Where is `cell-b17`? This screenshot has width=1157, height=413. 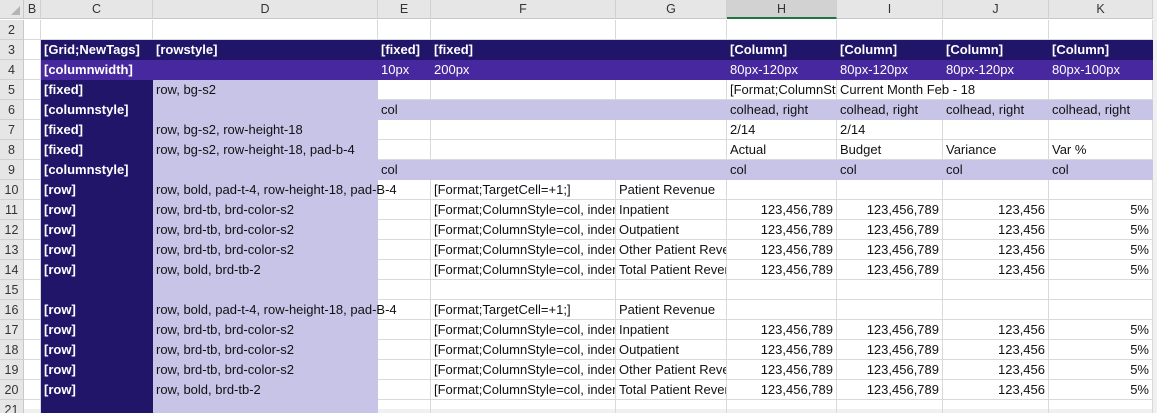 cell-b17 is located at coordinates (32, 330).